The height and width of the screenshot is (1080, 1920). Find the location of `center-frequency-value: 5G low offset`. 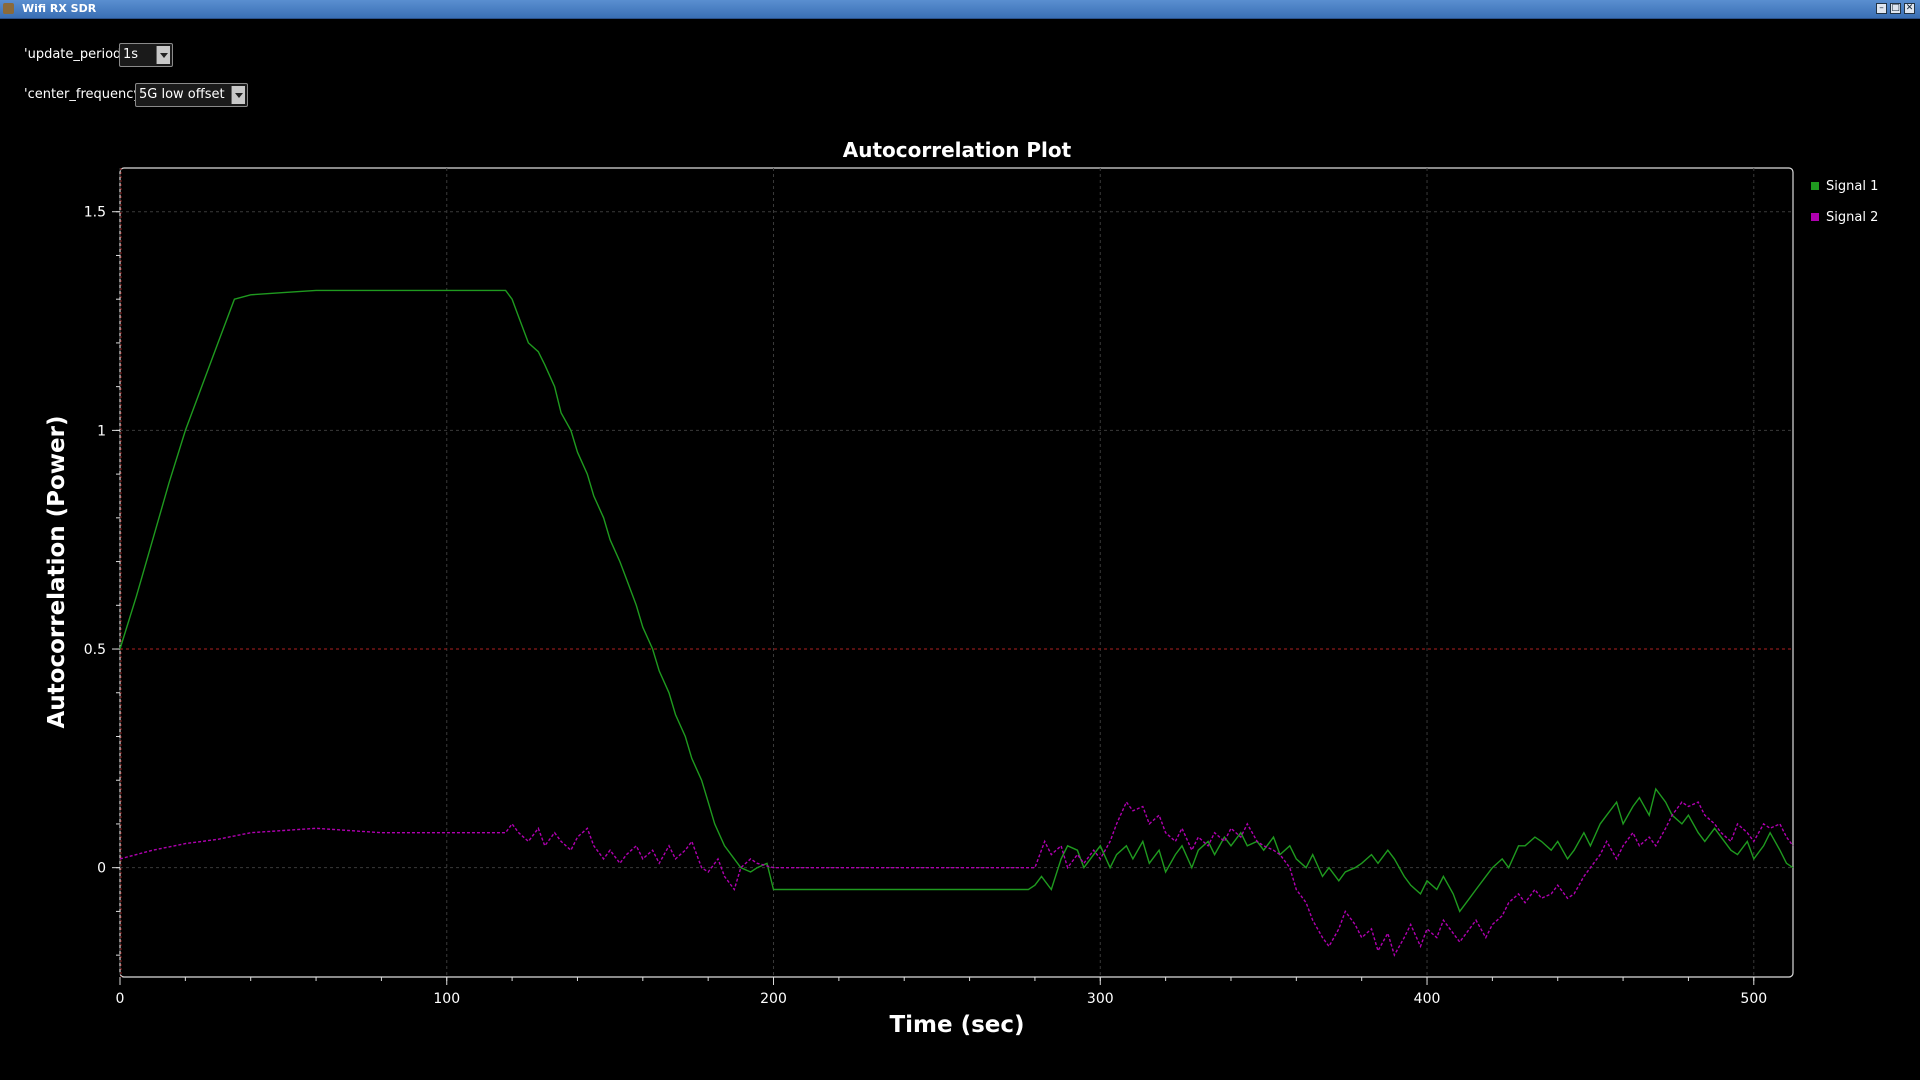

center-frequency-value: 5G low offset is located at coordinates (182, 94).